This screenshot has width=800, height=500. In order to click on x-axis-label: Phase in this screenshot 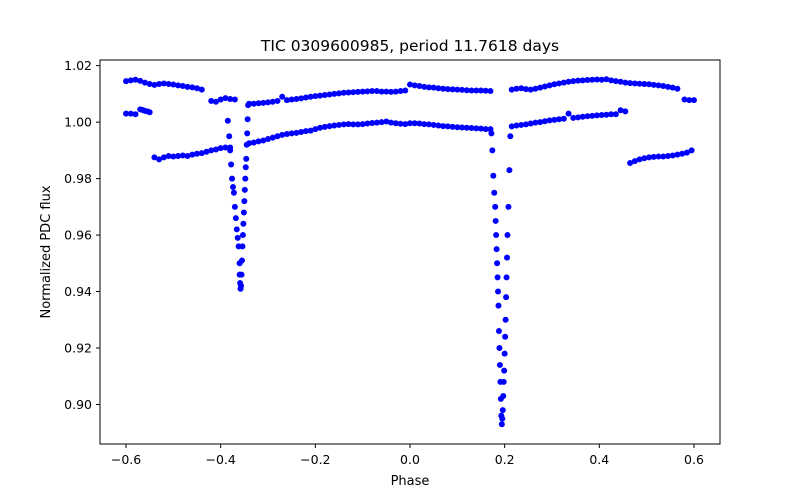, I will do `click(410, 481)`.